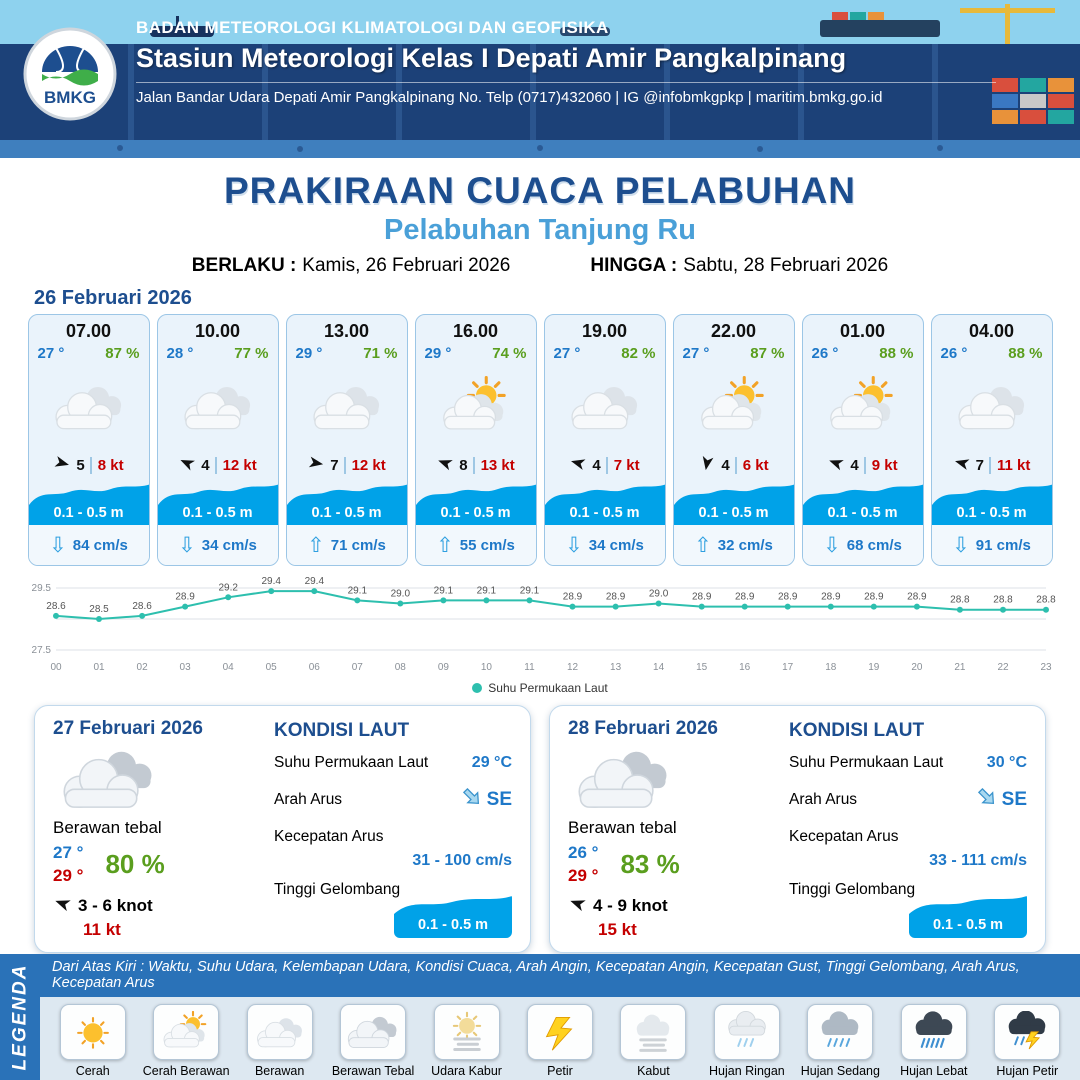 The image size is (1080, 1080). Describe the element at coordinates (244, 265) in the screenshot. I see `valid-from-label: BERLAKU :` at that location.